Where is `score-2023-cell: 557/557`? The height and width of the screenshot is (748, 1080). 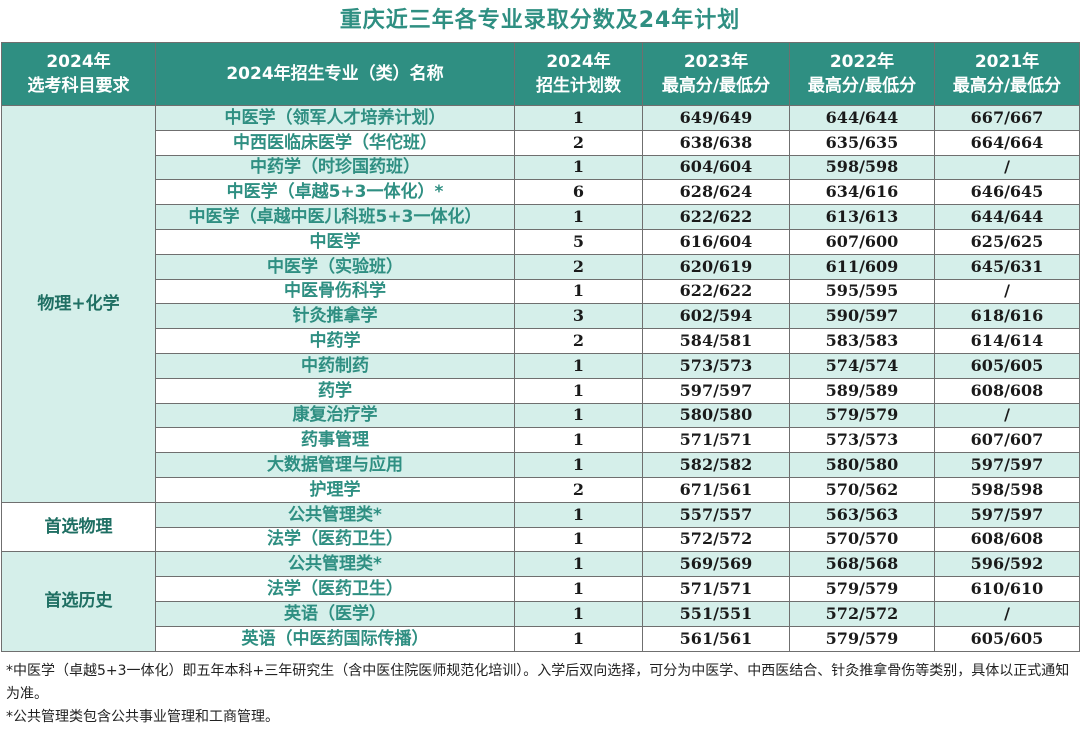 score-2023-cell: 557/557 is located at coordinates (716, 514).